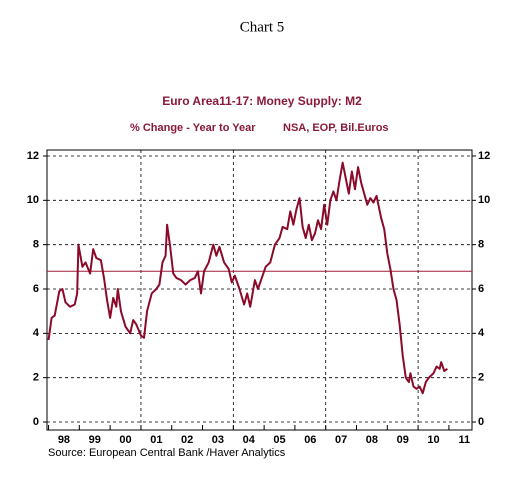  I want to click on y2-tick-label: 10, so click(484, 200).